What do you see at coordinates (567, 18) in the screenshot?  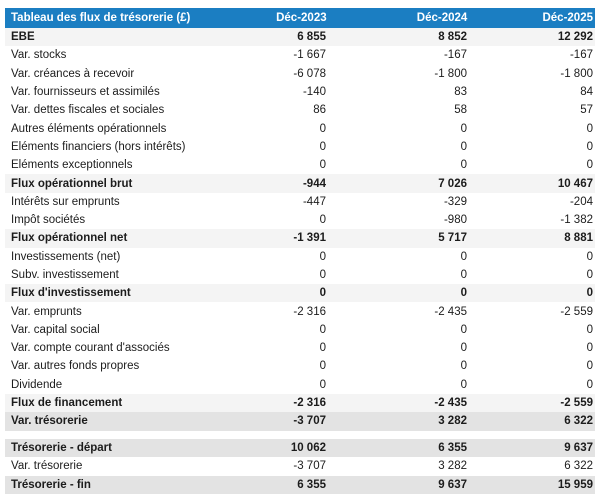 I see `column-header-dec-2025: Déc-2025` at bounding box center [567, 18].